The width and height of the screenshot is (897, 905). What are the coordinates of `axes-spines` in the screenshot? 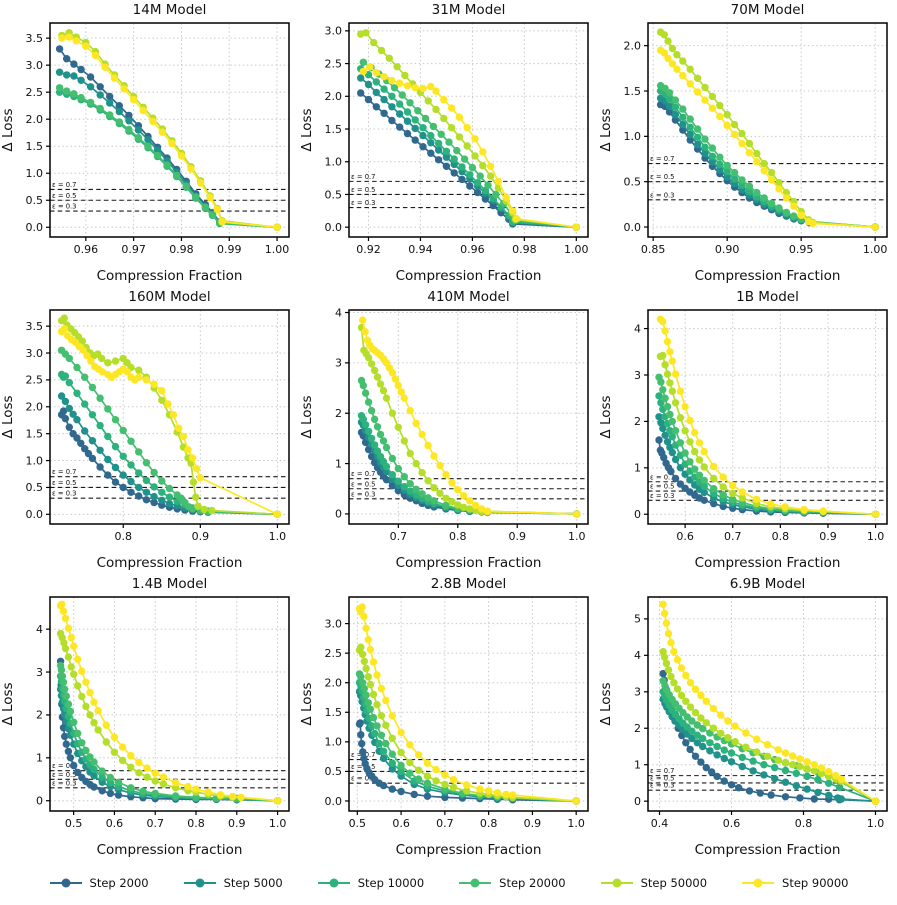 It's located at (169, 417).